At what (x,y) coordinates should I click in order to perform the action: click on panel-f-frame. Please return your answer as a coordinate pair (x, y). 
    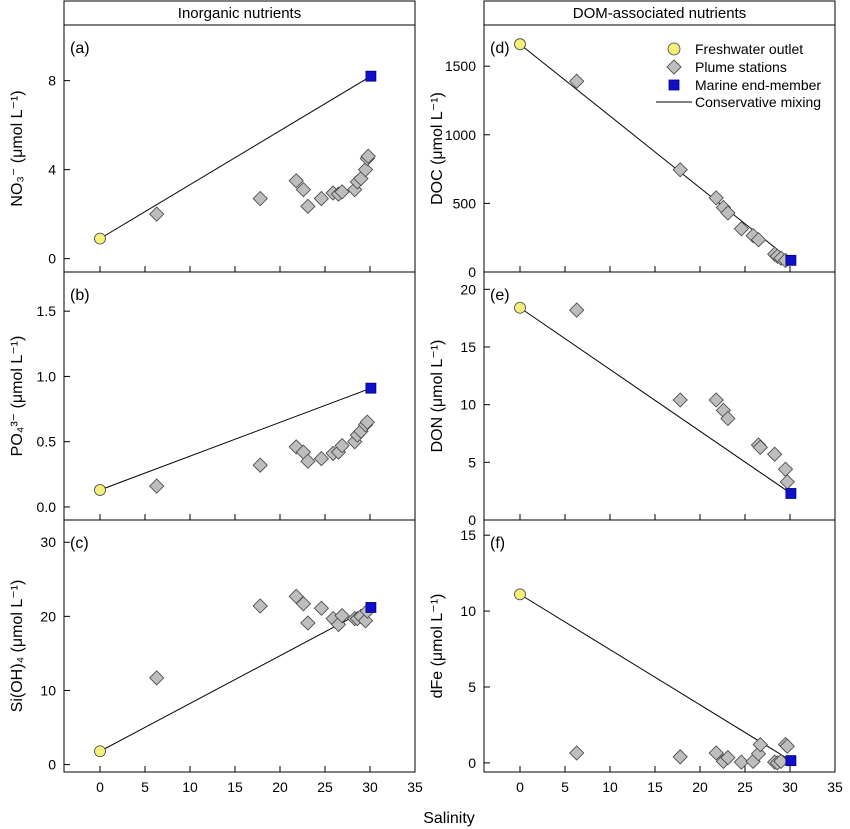
    Looking at the image, I should click on (659, 646).